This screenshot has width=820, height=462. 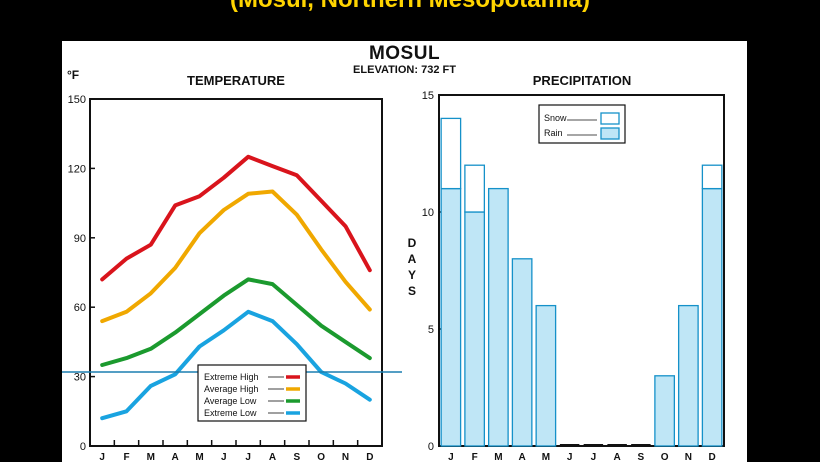 What do you see at coordinates (231, 389) in the screenshot?
I see `temperature-legend-label: Average High` at bounding box center [231, 389].